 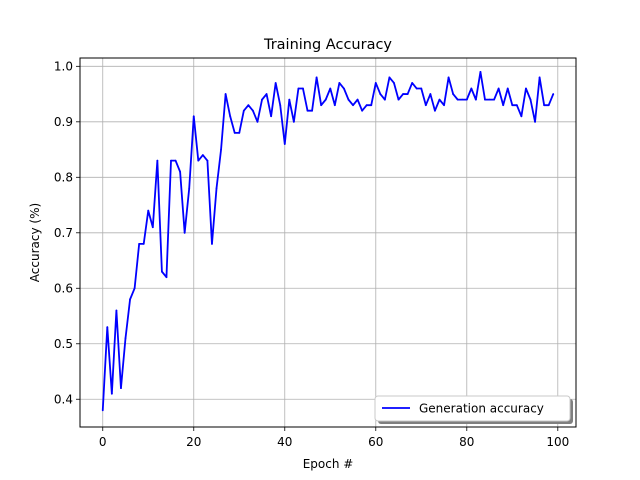 I want to click on x-axis-label: Epoch #, so click(x=328, y=464).